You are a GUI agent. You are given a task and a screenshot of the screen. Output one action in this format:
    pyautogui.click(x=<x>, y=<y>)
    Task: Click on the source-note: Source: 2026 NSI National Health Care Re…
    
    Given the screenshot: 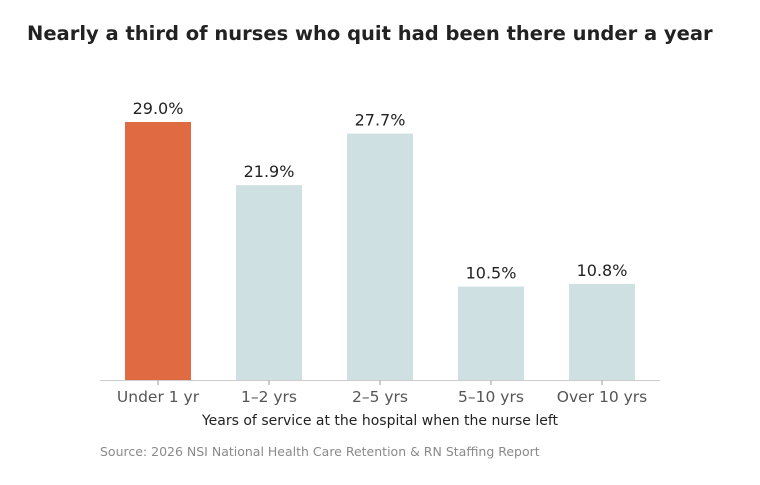 What is the action you would take?
    pyautogui.click(x=320, y=451)
    